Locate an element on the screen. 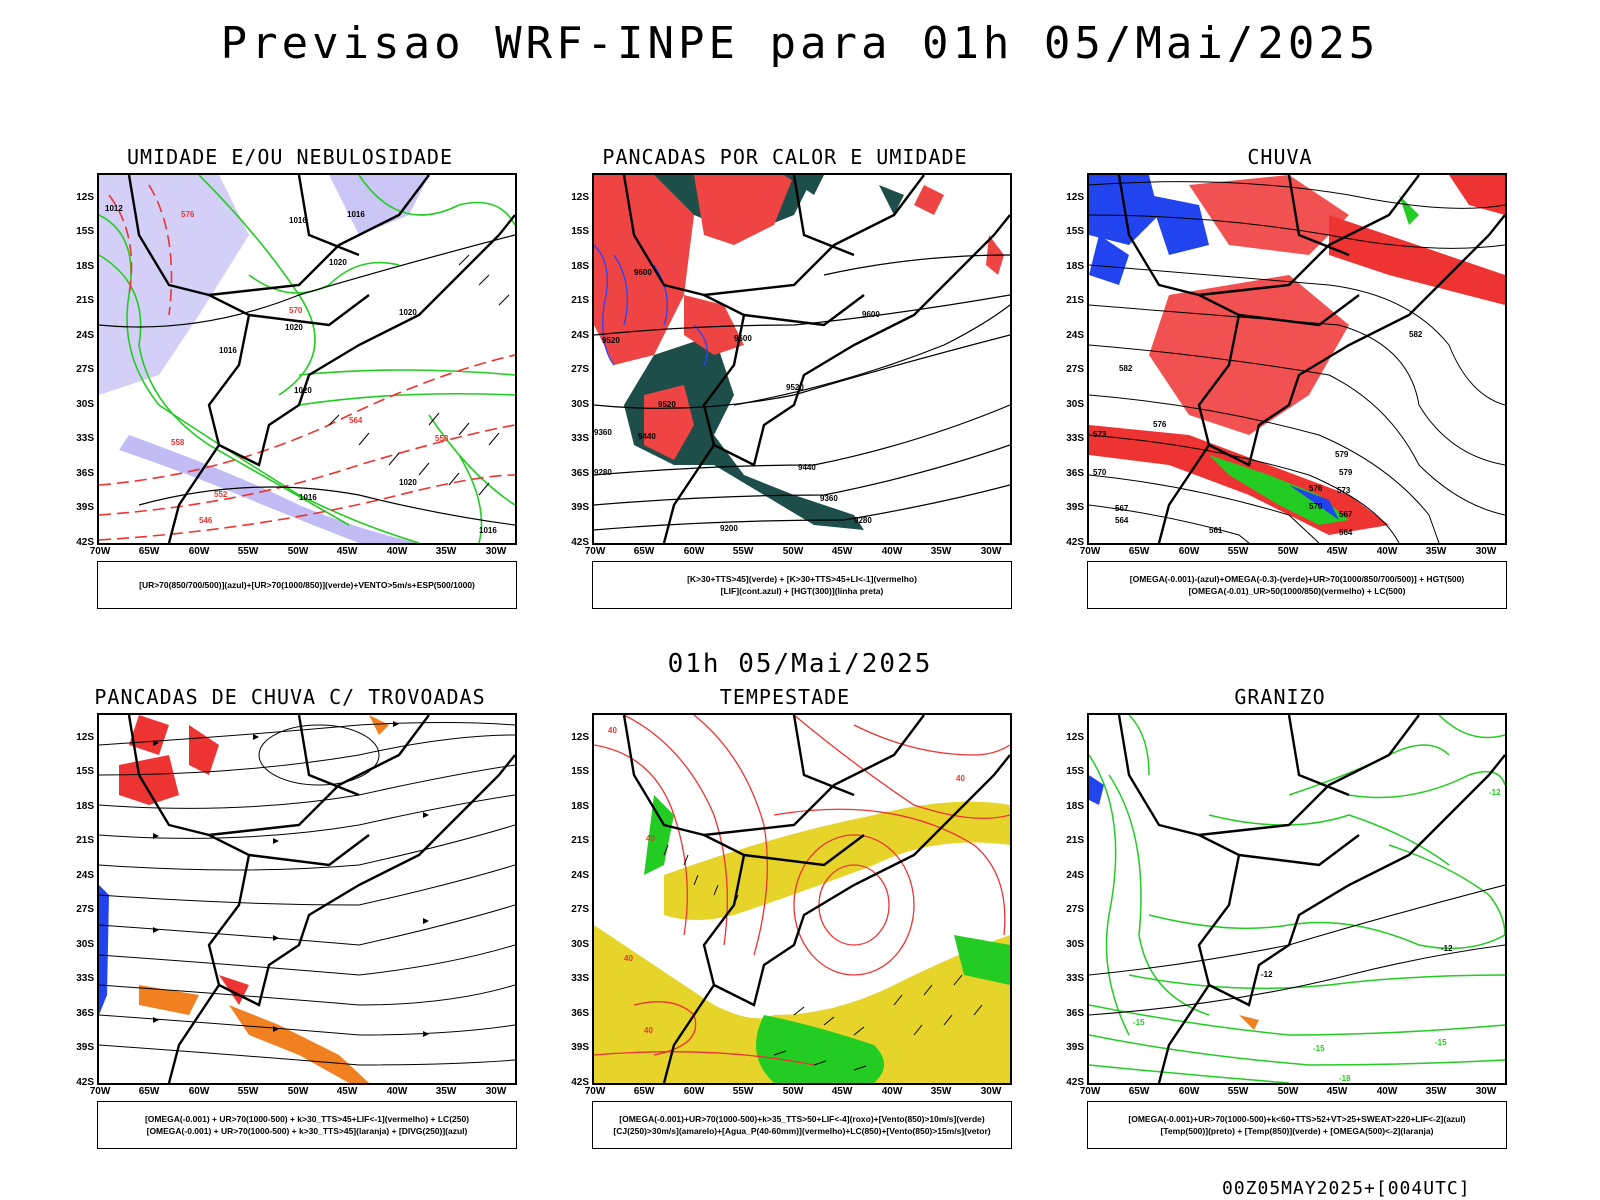 The height and width of the screenshot is (1200, 1600). panel-title: PANCADAS DE CHUVA C/ TROVOADAS is located at coordinates (290, 697).